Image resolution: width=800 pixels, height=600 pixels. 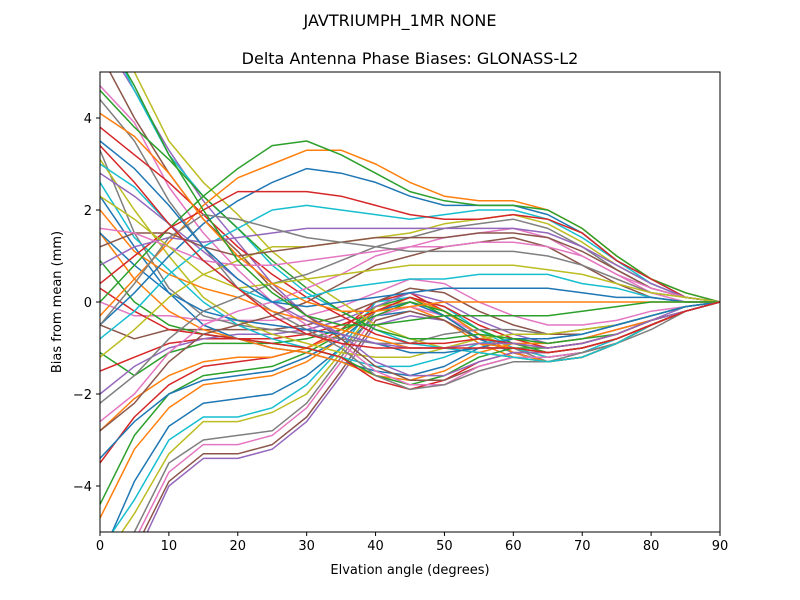 What do you see at coordinates (444, 546) in the screenshot?
I see `x-tick-label: 50` at bounding box center [444, 546].